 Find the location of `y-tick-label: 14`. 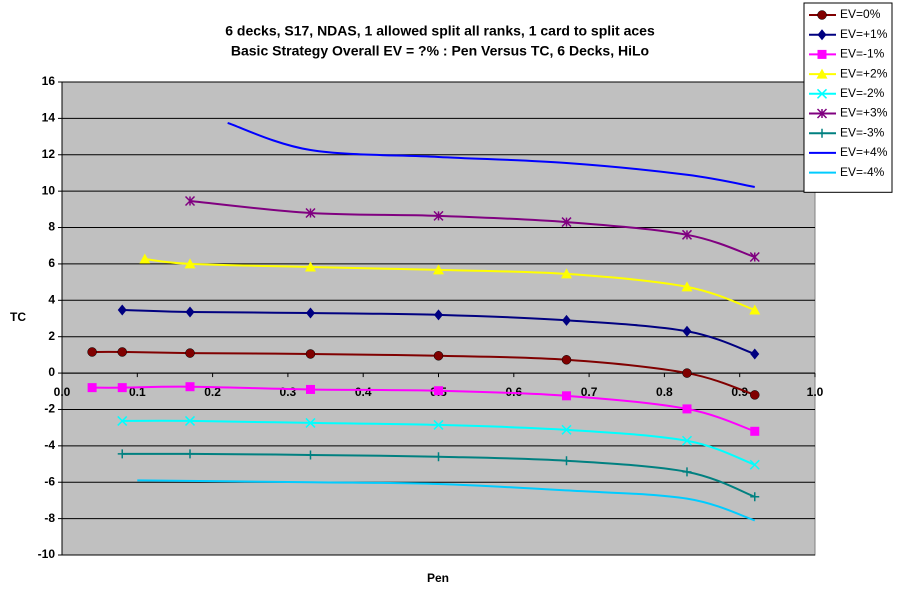

y-tick-label: 14 is located at coordinates (49, 118).